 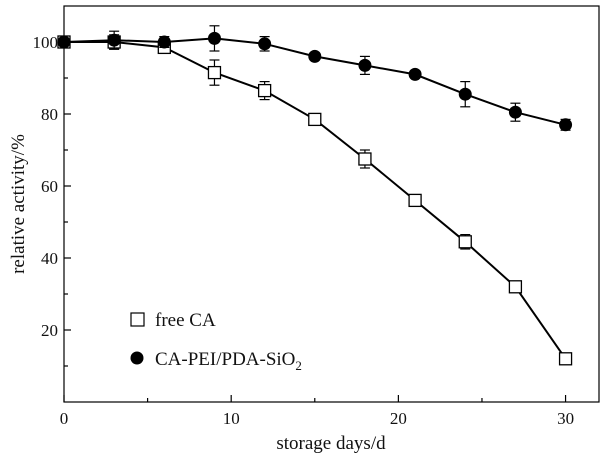 What do you see at coordinates (565, 418) in the screenshot?
I see `x-tick-label: 30` at bounding box center [565, 418].